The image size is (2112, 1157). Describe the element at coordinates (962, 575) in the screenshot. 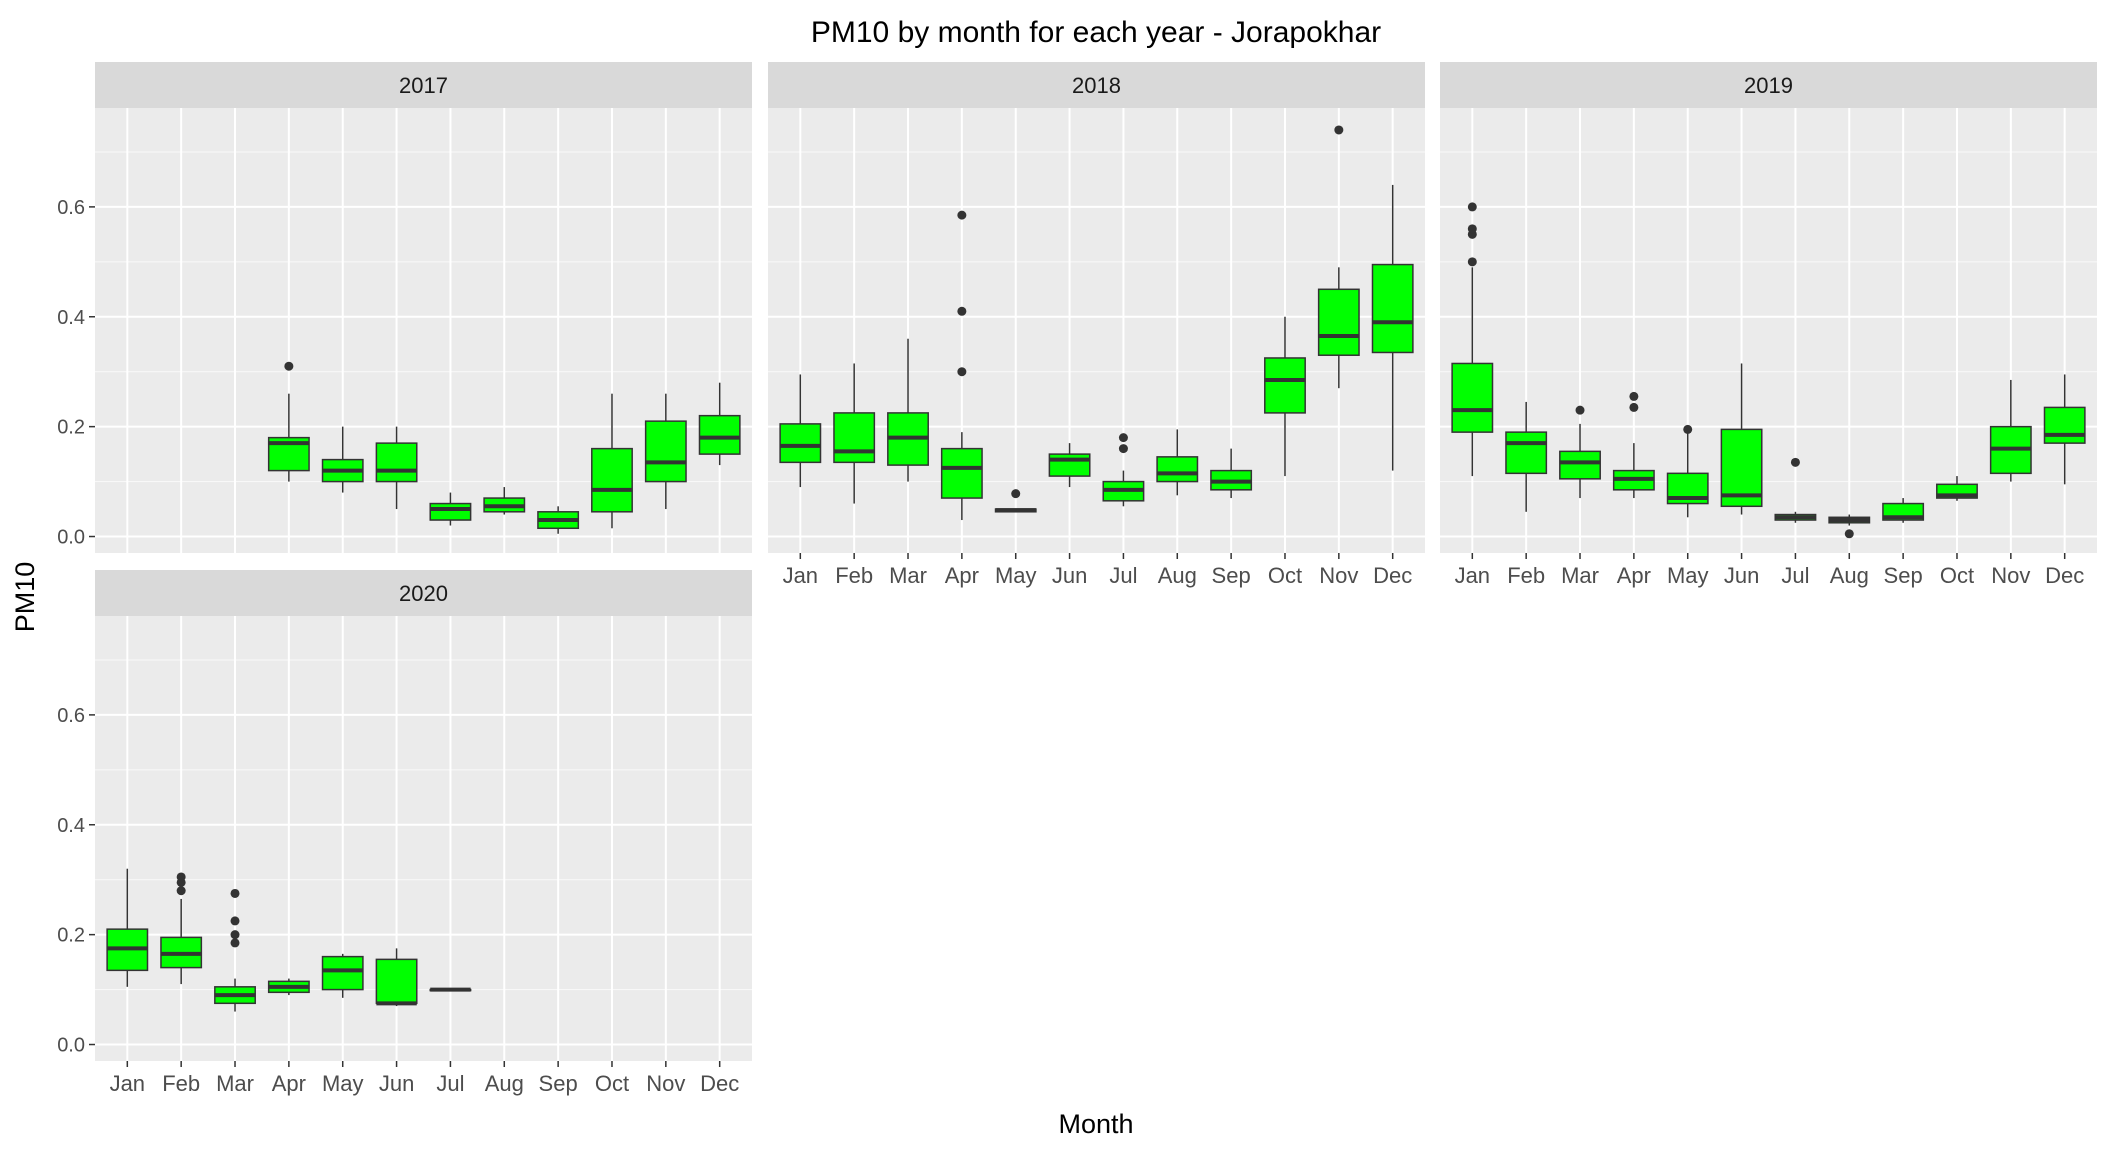

I see `x-tick-label: Apr` at that location.